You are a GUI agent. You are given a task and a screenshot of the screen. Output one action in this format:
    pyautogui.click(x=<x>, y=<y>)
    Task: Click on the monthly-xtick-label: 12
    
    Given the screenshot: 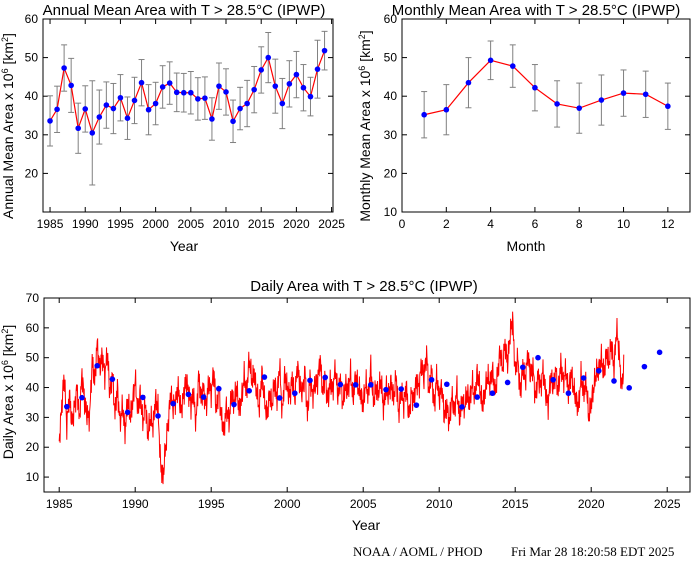 What is the action you would take?
    pyautogui.click(x=668, y=224)
    